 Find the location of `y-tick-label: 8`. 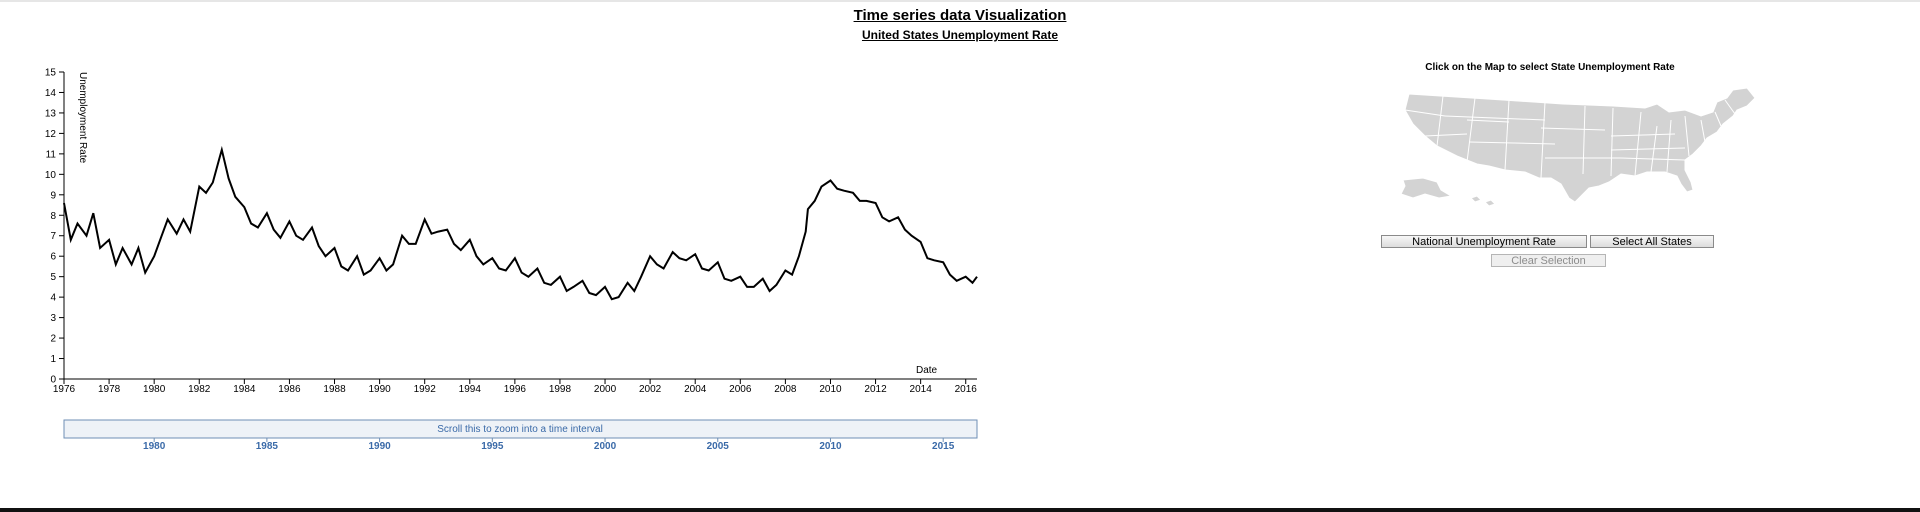

y-tick-label: 8 is located at coordinates (53, 216).